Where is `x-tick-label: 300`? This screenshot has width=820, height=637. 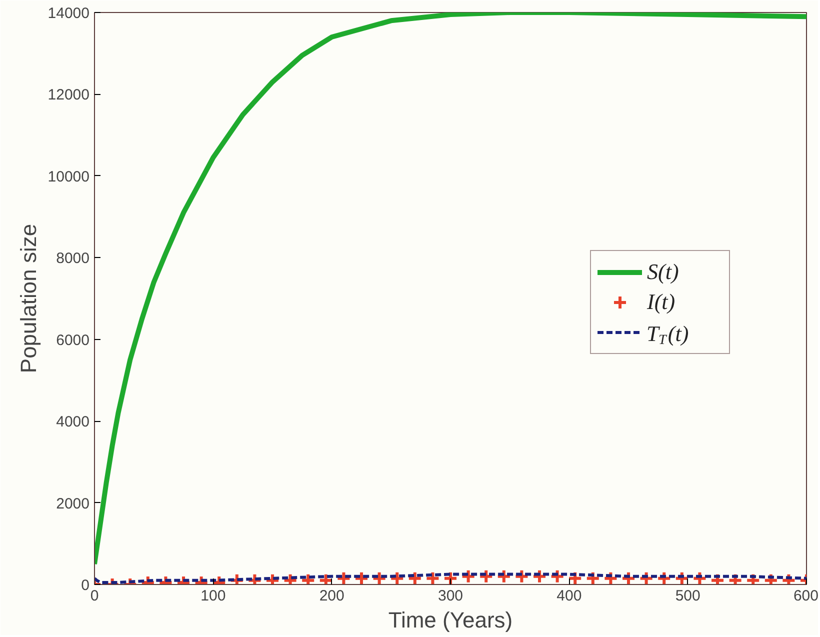 x-tick-label: 300 is located at coordinates (451, 596).